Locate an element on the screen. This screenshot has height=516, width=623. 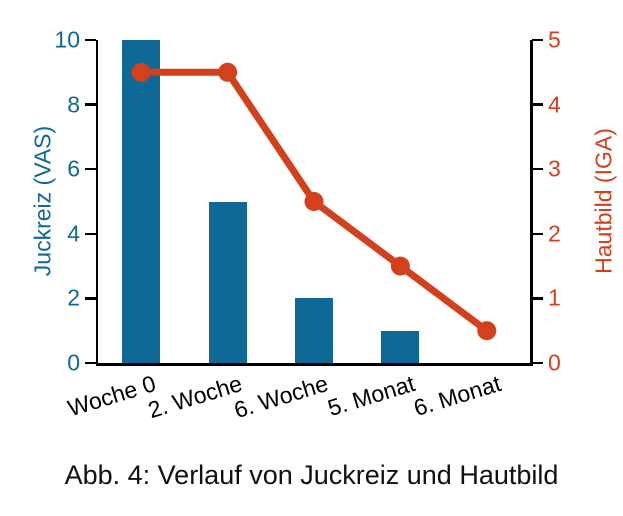
x-tick-label: 2. Woche is located at coordinates (194, 397).